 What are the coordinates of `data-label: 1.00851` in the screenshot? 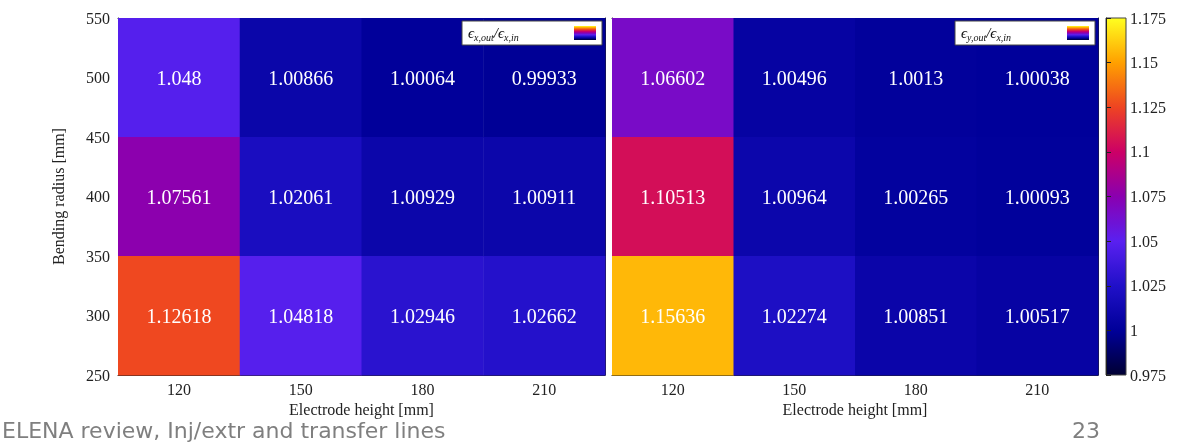 It's located at (916, 315).